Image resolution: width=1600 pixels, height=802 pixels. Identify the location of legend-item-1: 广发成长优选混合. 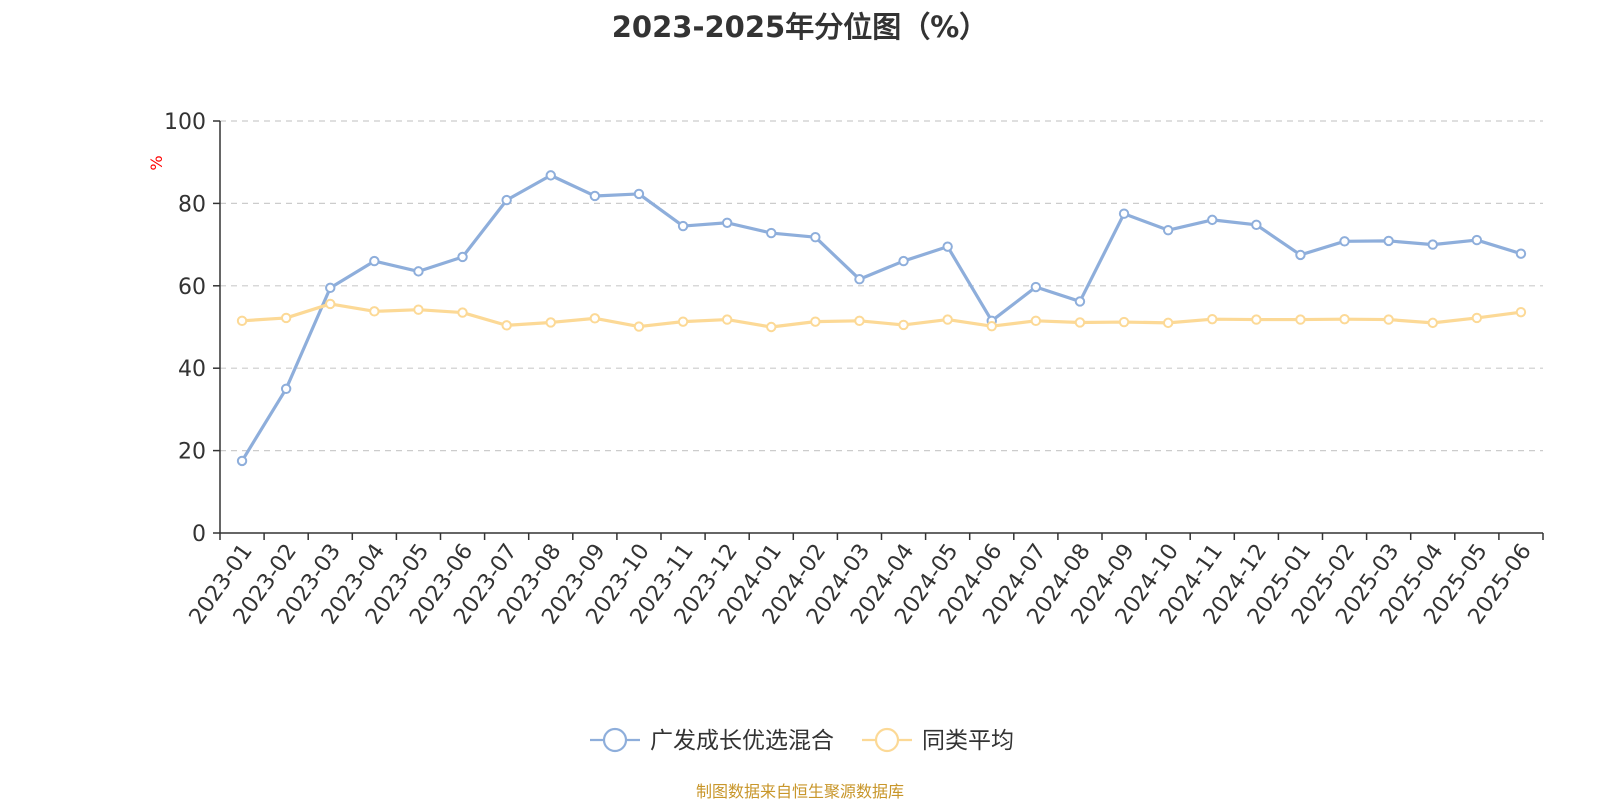
(712, 740).